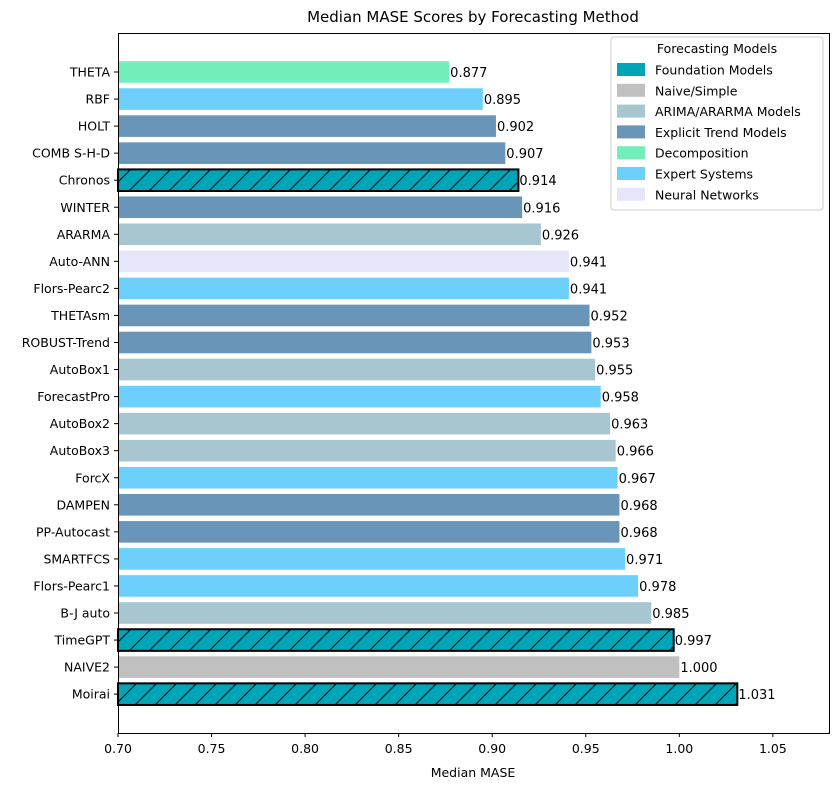  Describe the element at coordinates (537, 181) in the screenshot. I see `value-label: 0.914` at that location.